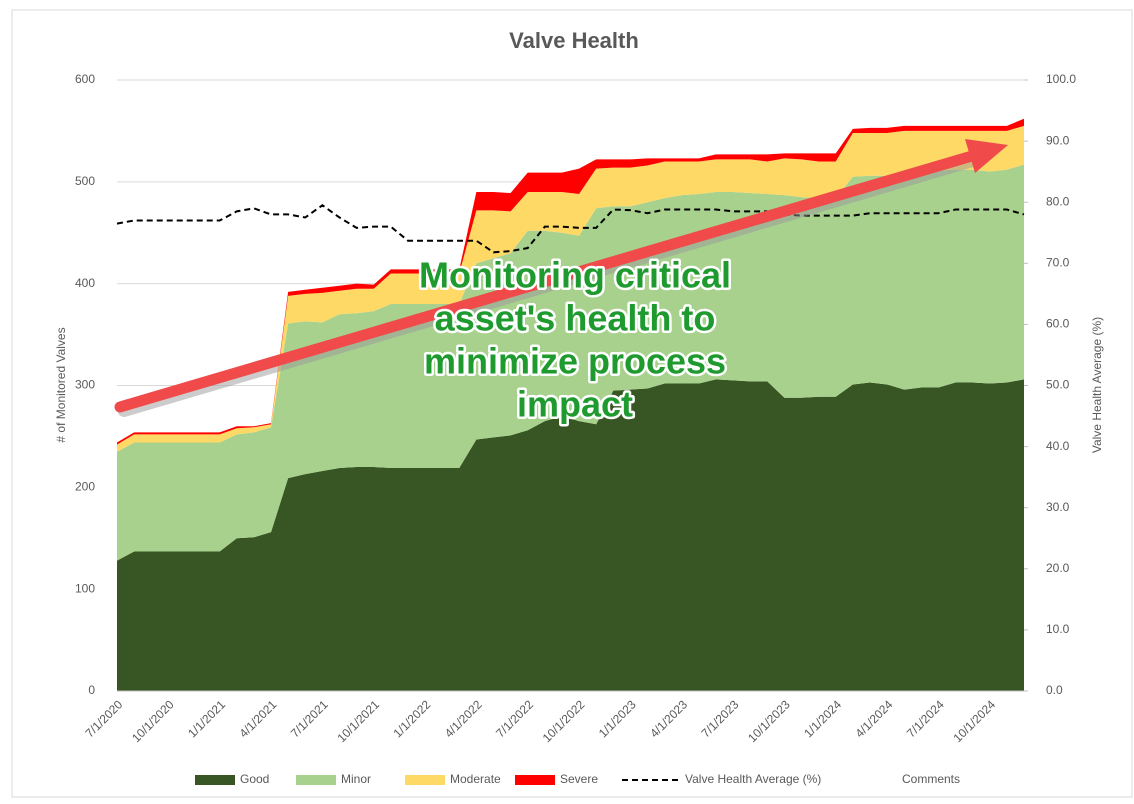  I want to click on y2-tick-label: 10.0, so click(1058, 629).